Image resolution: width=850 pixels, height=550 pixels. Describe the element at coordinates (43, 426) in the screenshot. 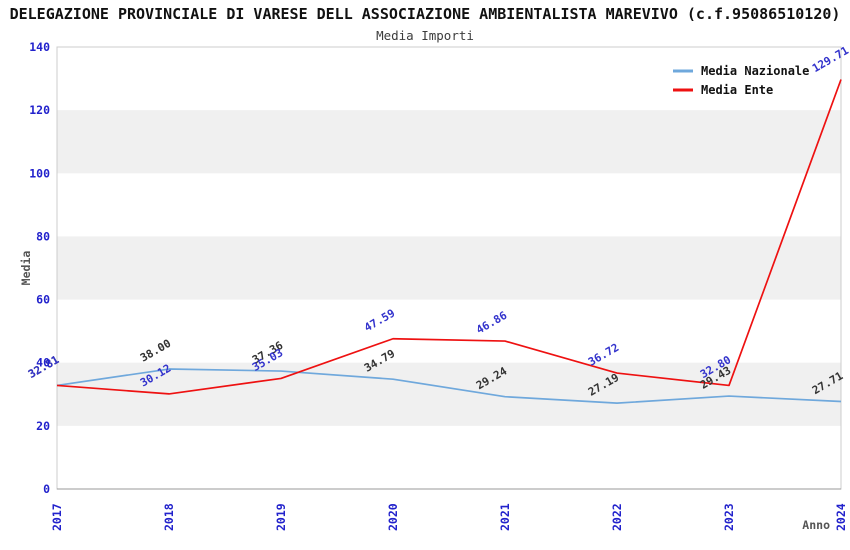

I see `y-tick-label: 20` at that location.